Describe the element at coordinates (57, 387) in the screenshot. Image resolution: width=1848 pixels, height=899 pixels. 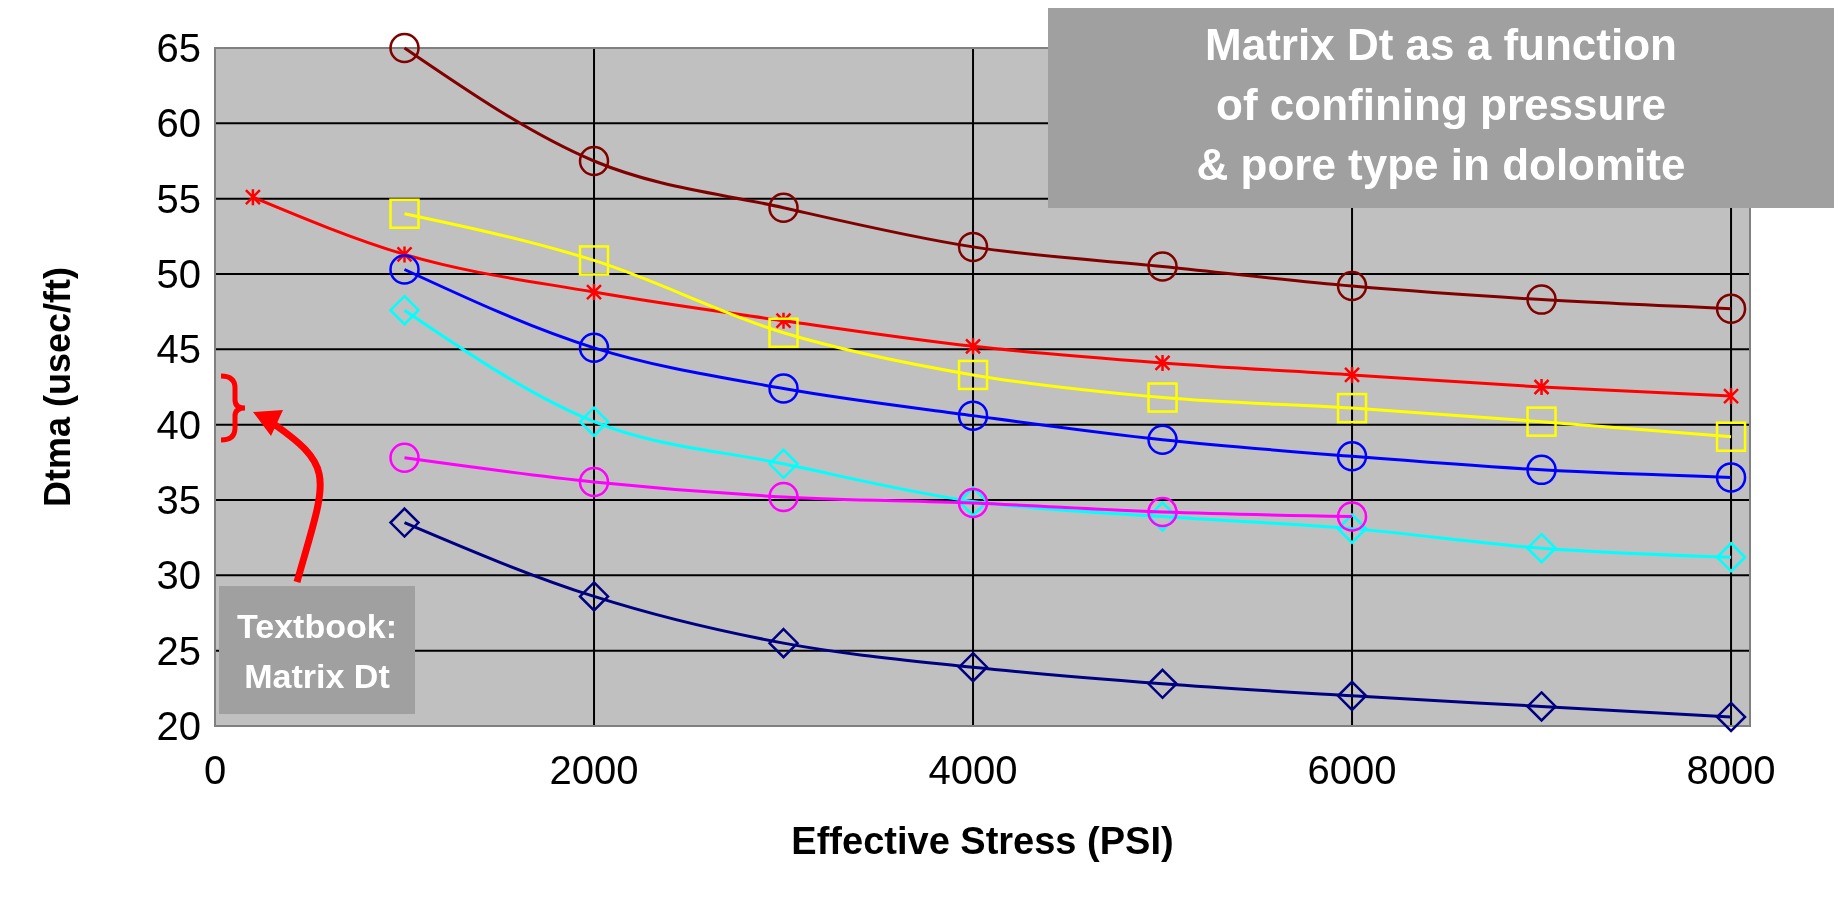
I see `y-axis-title: Dtma (usec/ft)` at that location.